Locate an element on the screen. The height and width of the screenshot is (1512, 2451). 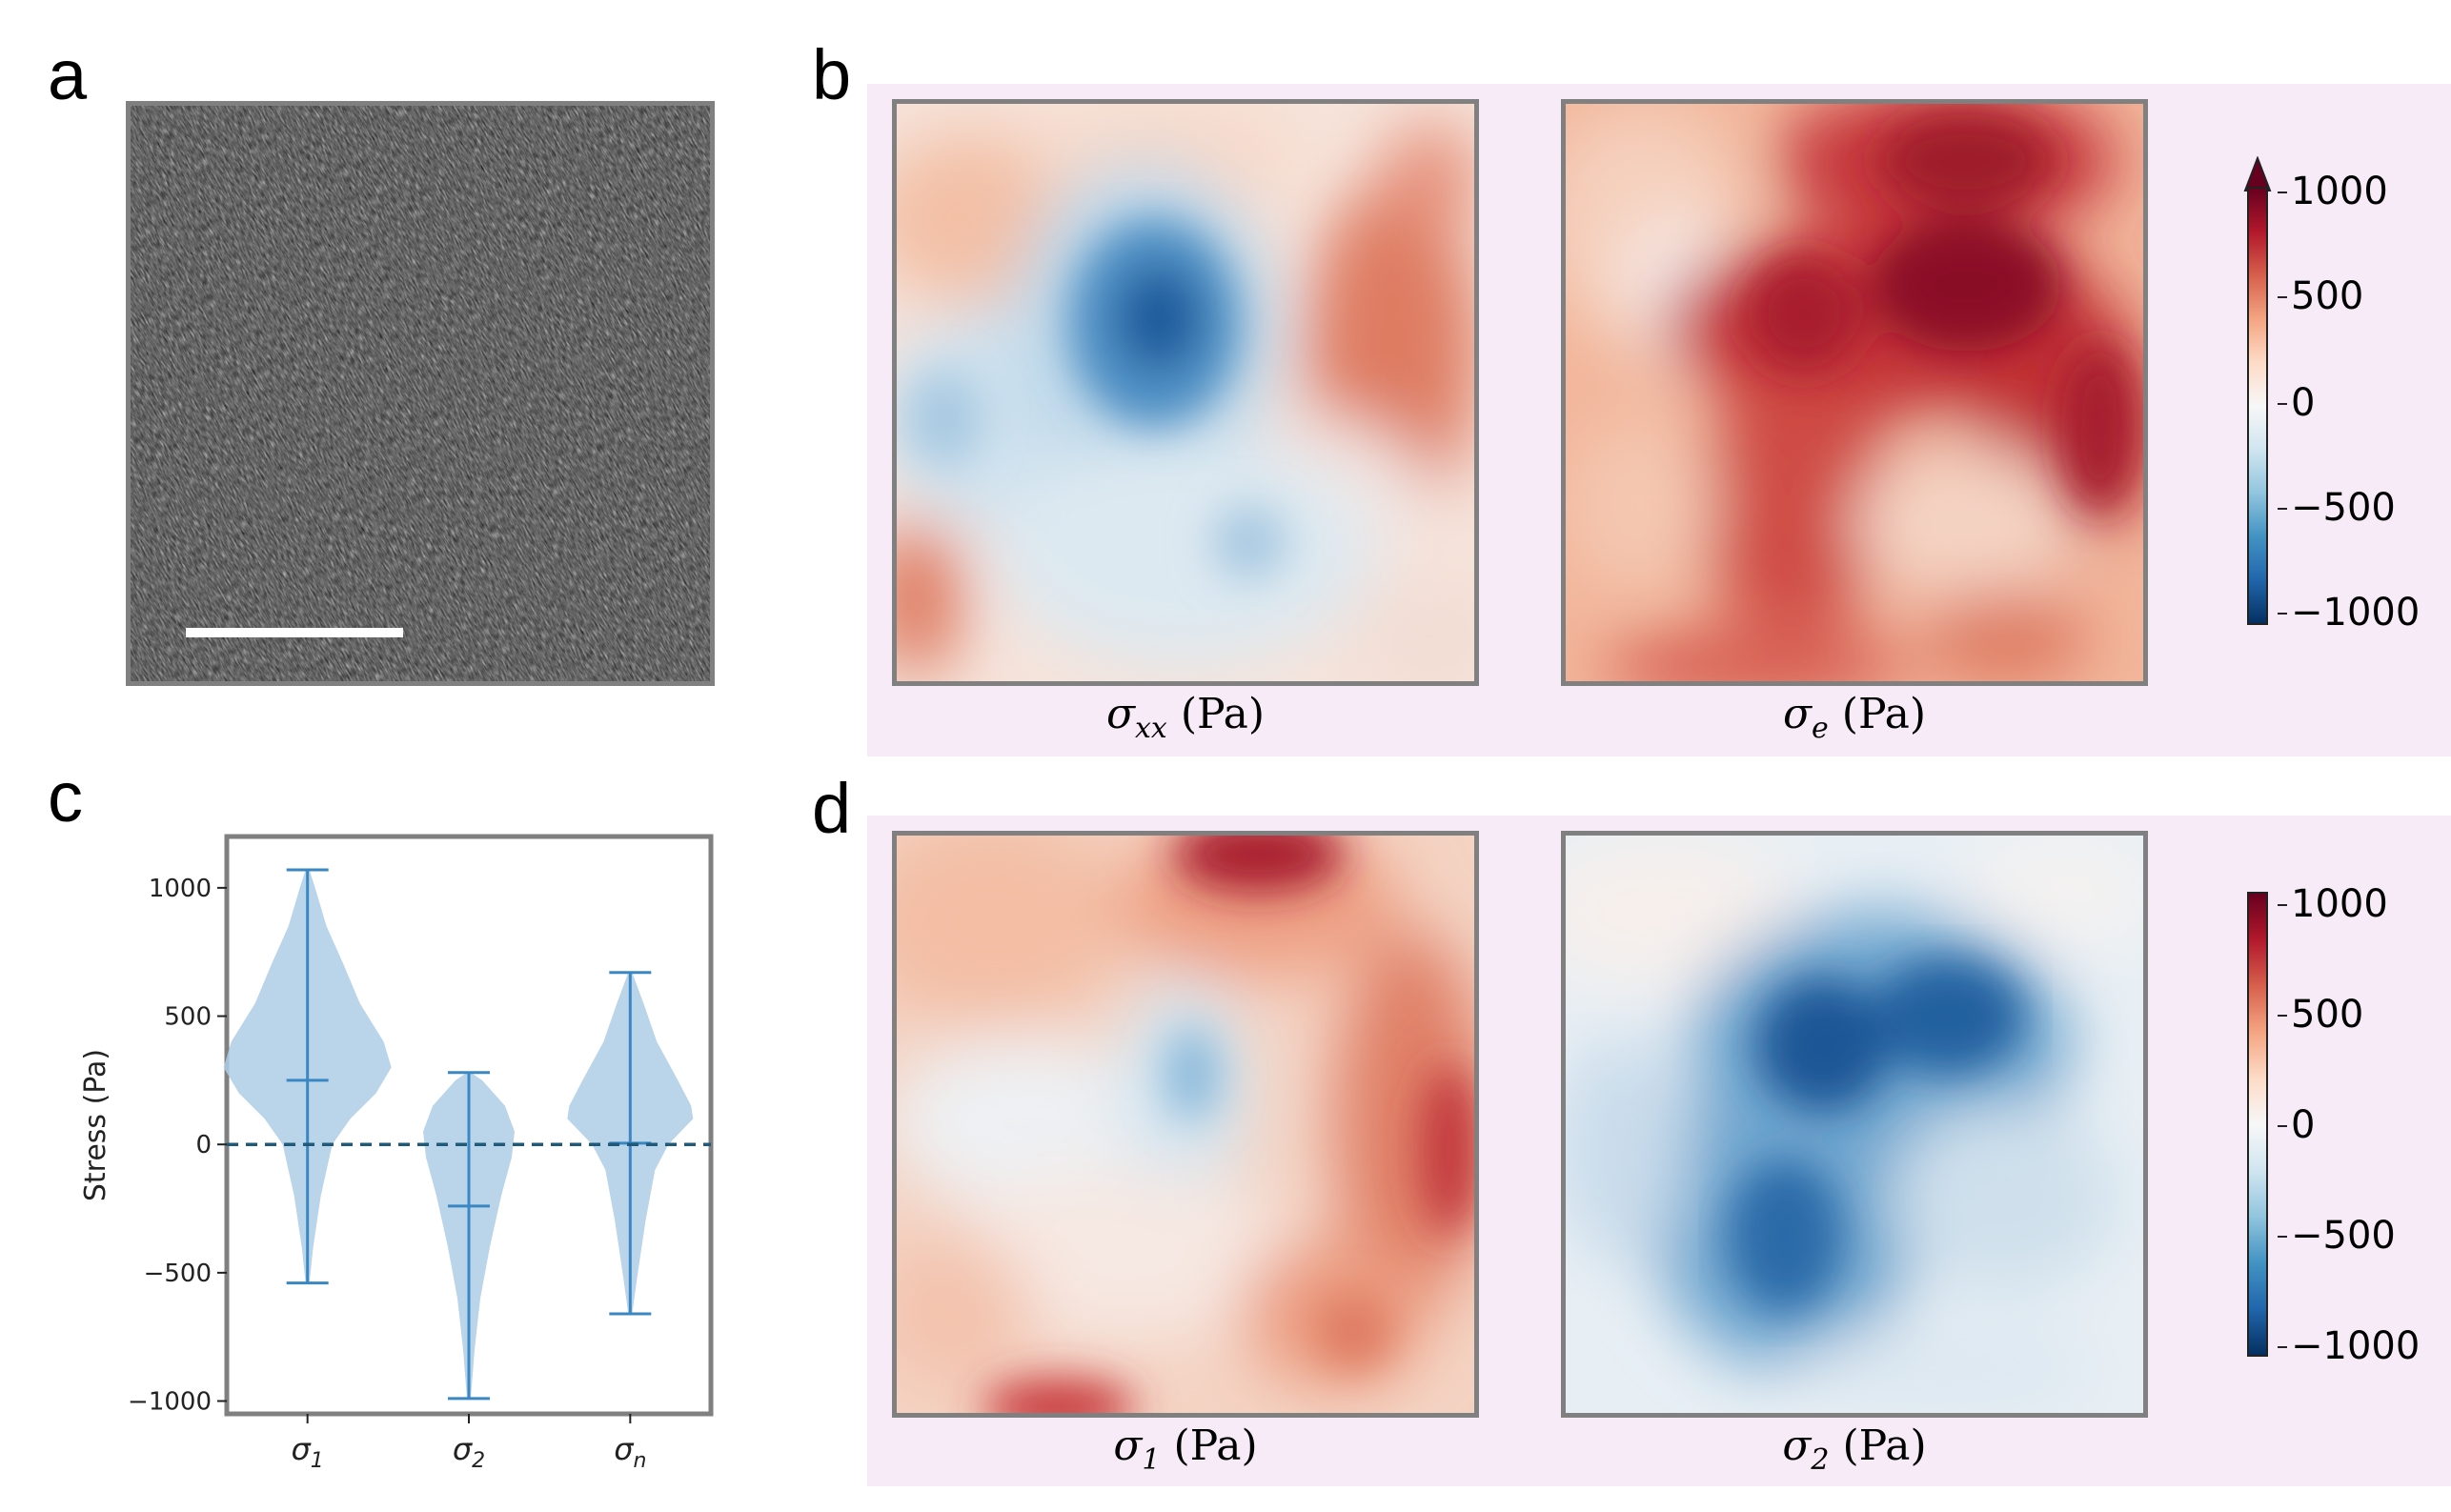
caption-sigma-e: σe (Pa) is located at coordinates (1854, 717).